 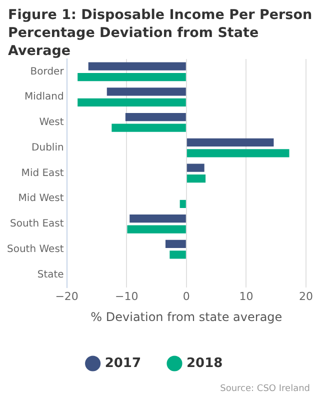 What do you see at coordinates (50, 274) in the screenshot?
I see `y-tick-label: State` at bounding box center [50, 274].